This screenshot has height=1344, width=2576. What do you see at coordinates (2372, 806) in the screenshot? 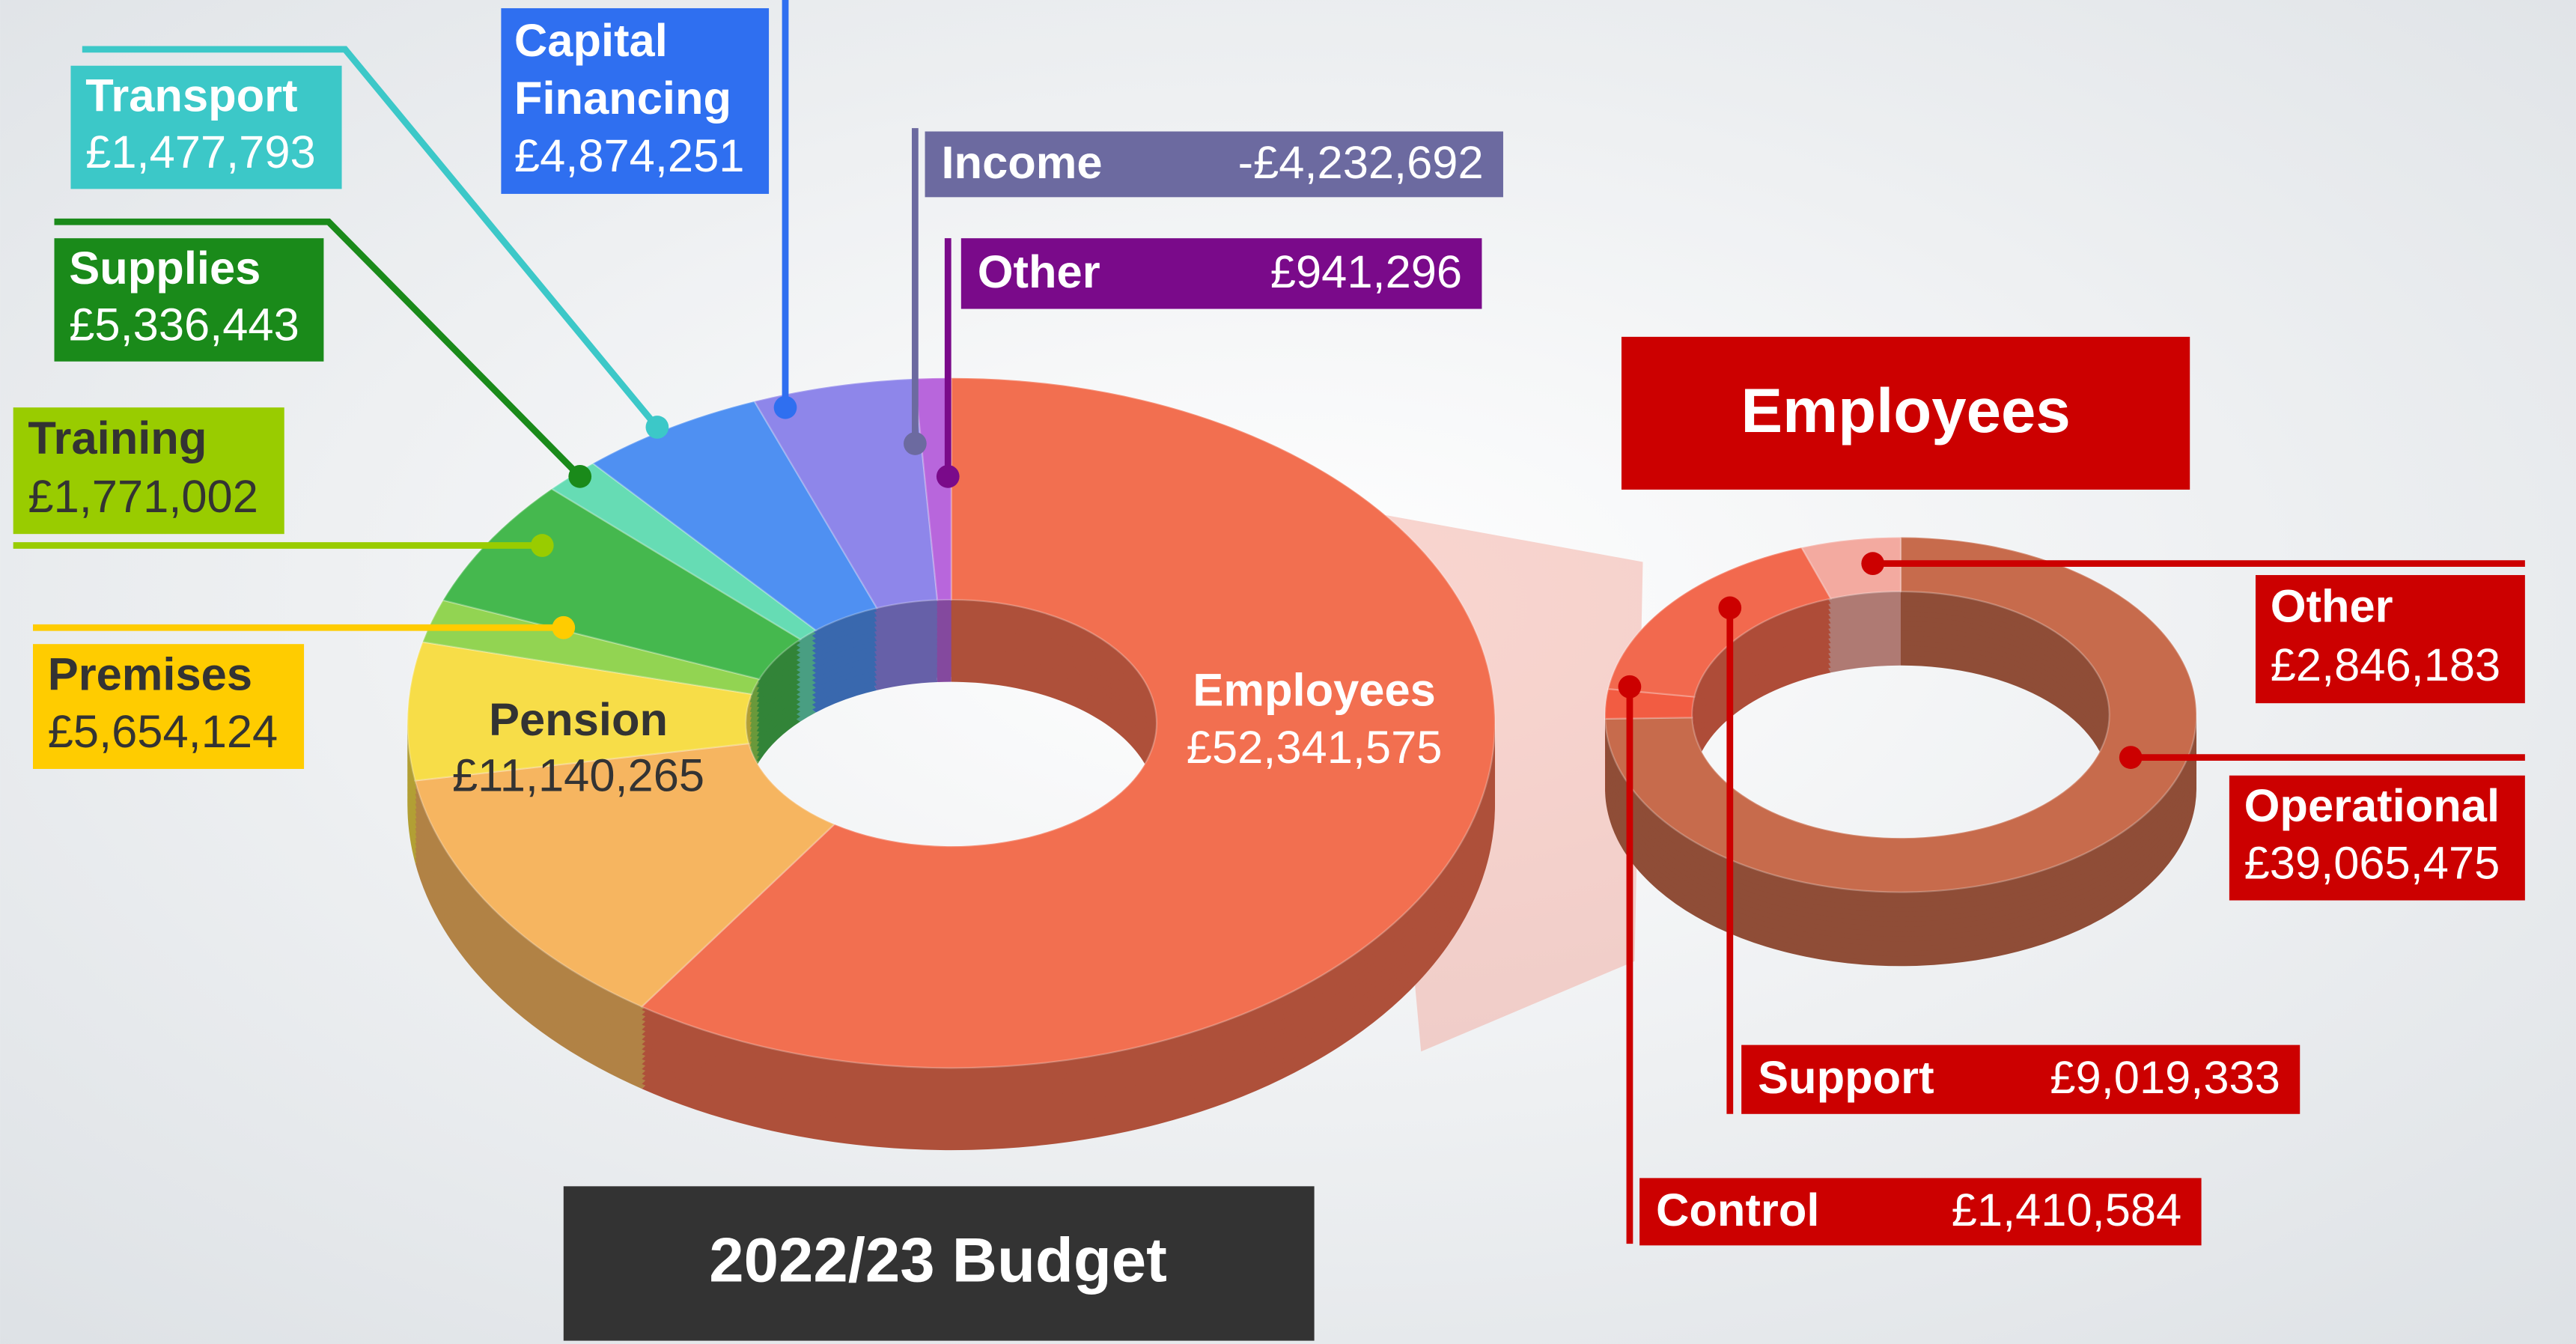
I see `slice-label: Operational` at bounding box center [2372, 806].